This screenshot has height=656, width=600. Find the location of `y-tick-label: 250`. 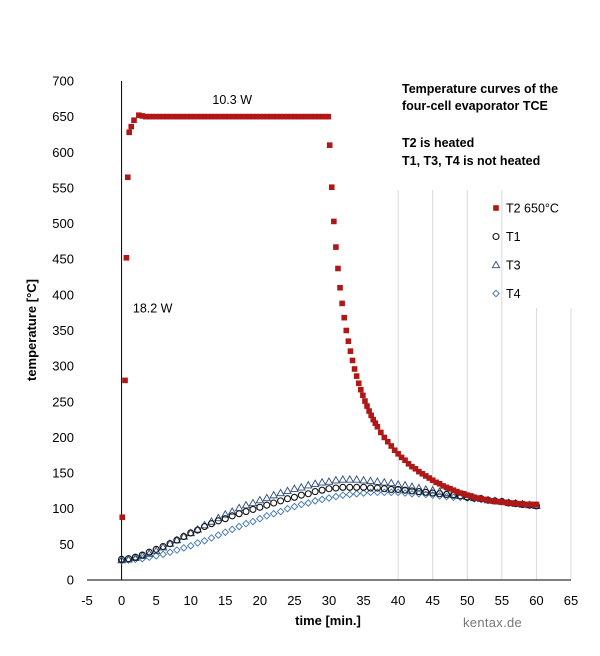

y-tick-label: 250 is located at coordinates (63, 401).